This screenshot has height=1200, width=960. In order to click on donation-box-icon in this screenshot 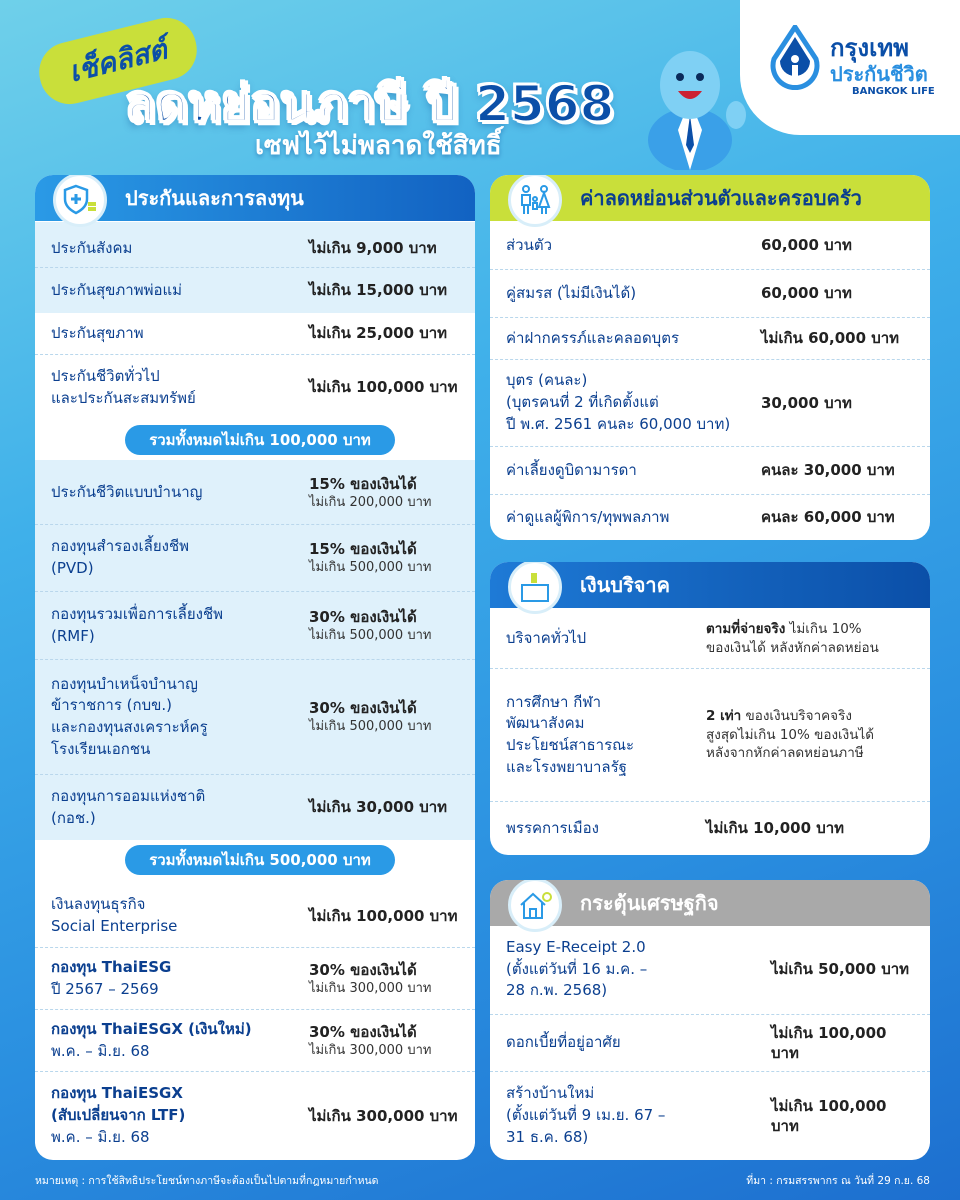, I will do `click(535, 588)`.